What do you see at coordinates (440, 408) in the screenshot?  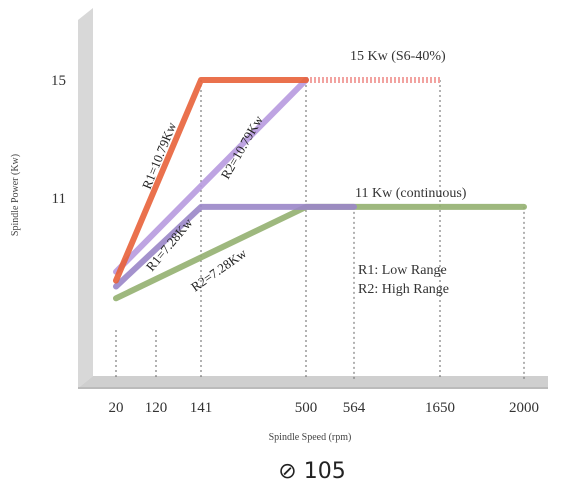 I see `x-tick-1650: 1650` at bounding box center [440, 408].